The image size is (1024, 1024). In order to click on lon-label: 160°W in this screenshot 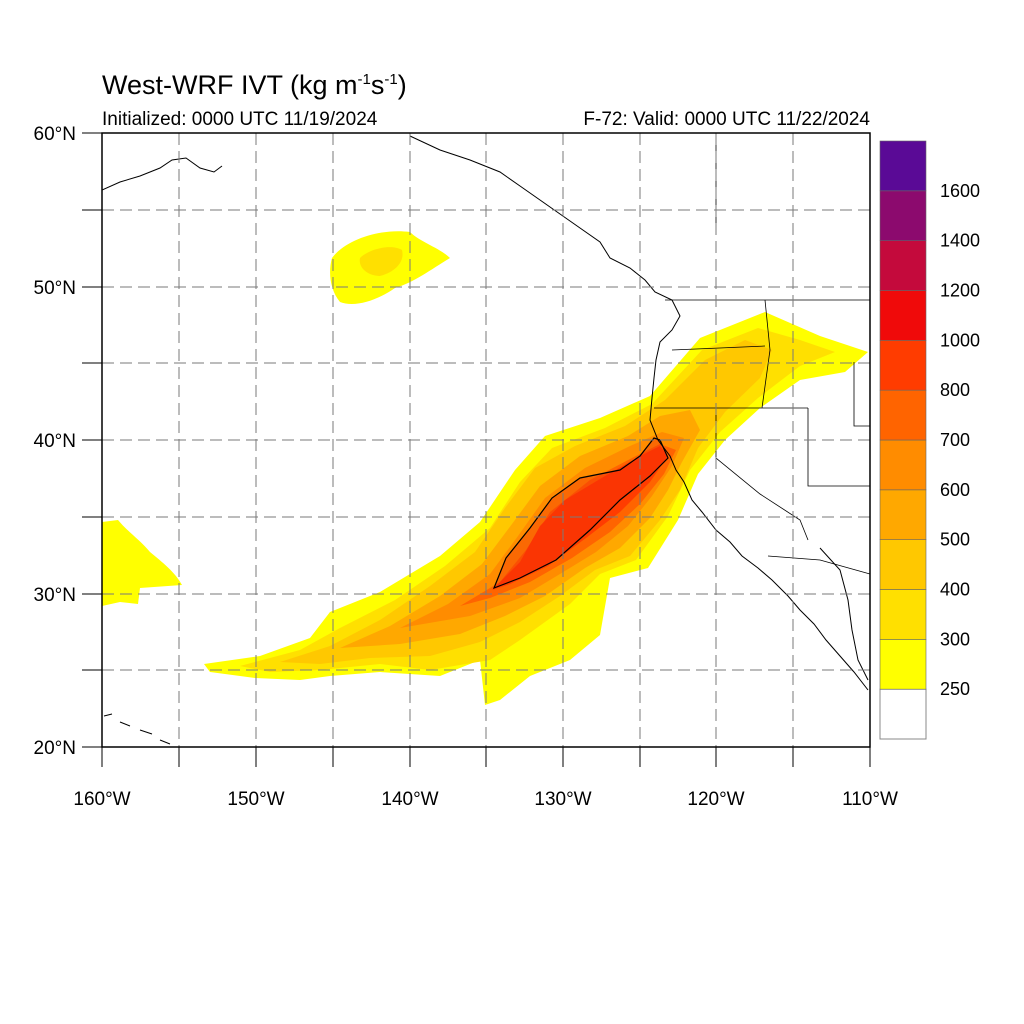, I will do `click(101, 799)`.